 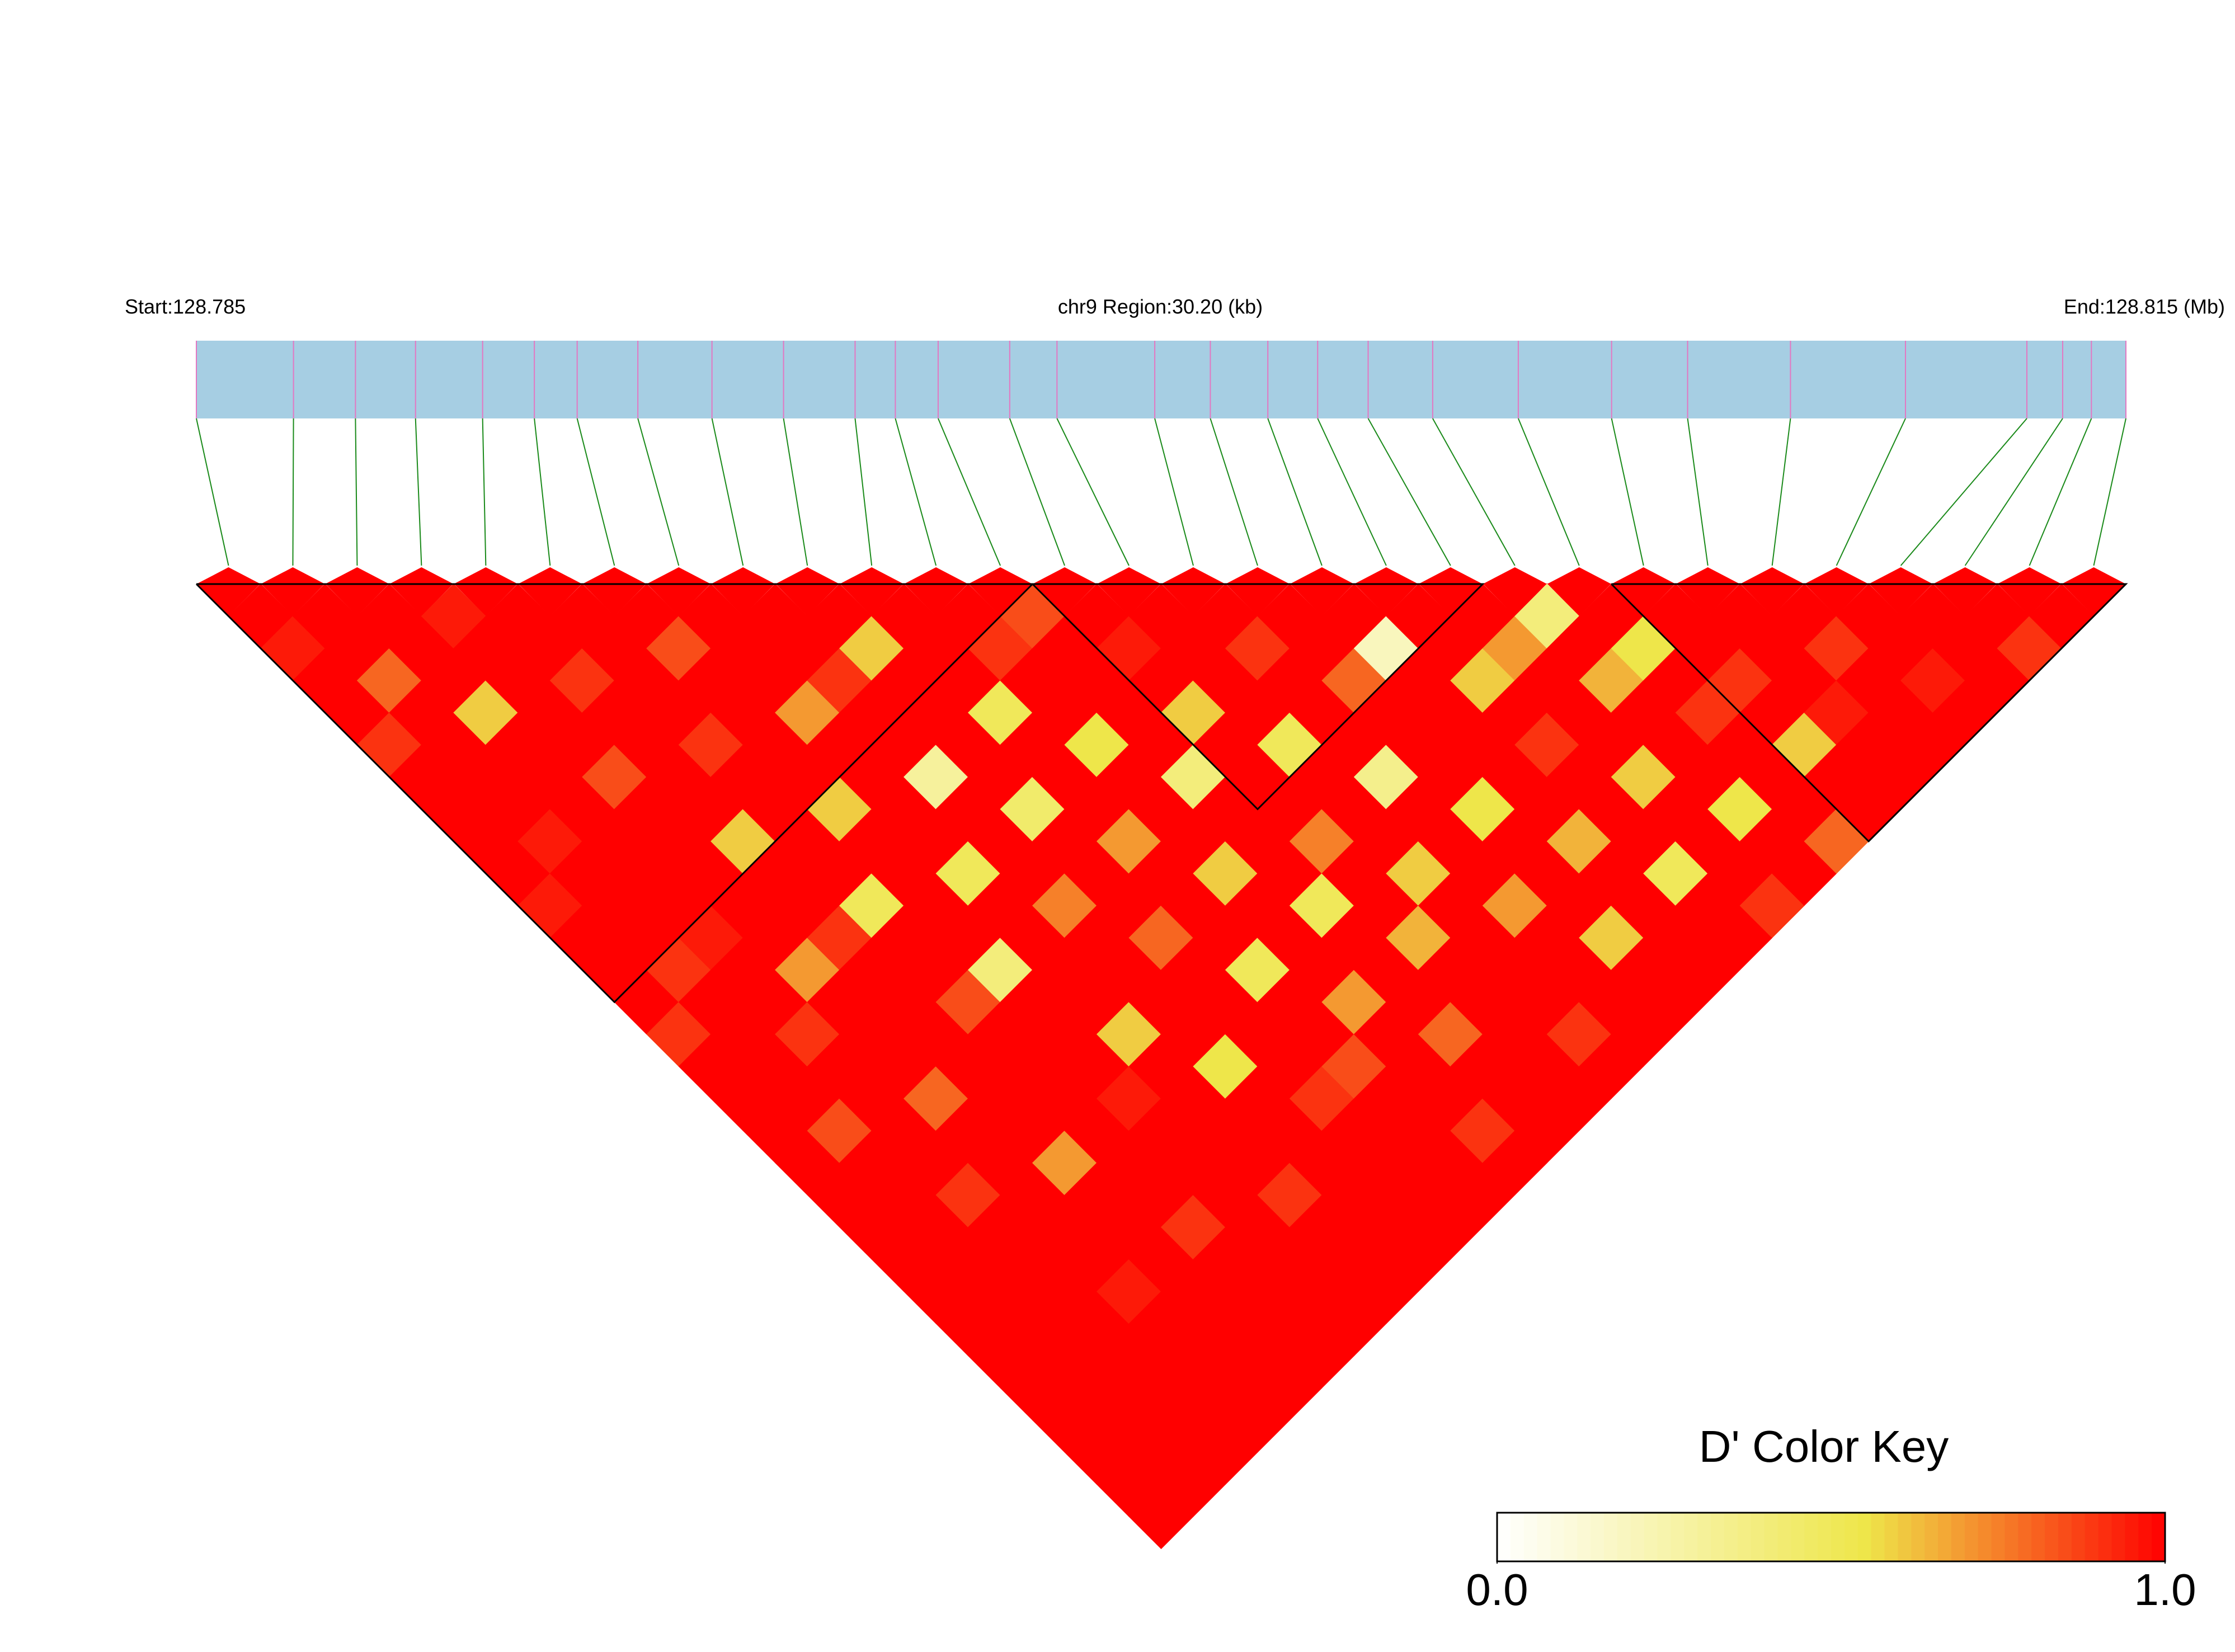 I want to click on region-bar, so click(x=1161, y=379).